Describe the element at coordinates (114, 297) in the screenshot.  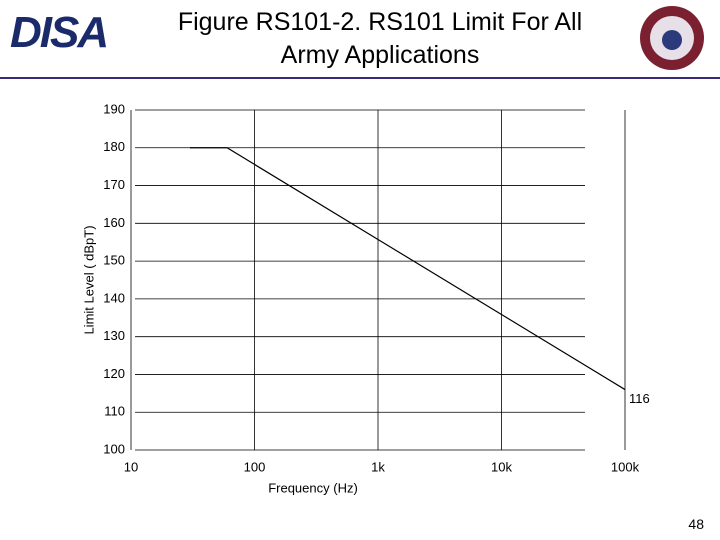
I see `y-tick-label: 140` at that location.